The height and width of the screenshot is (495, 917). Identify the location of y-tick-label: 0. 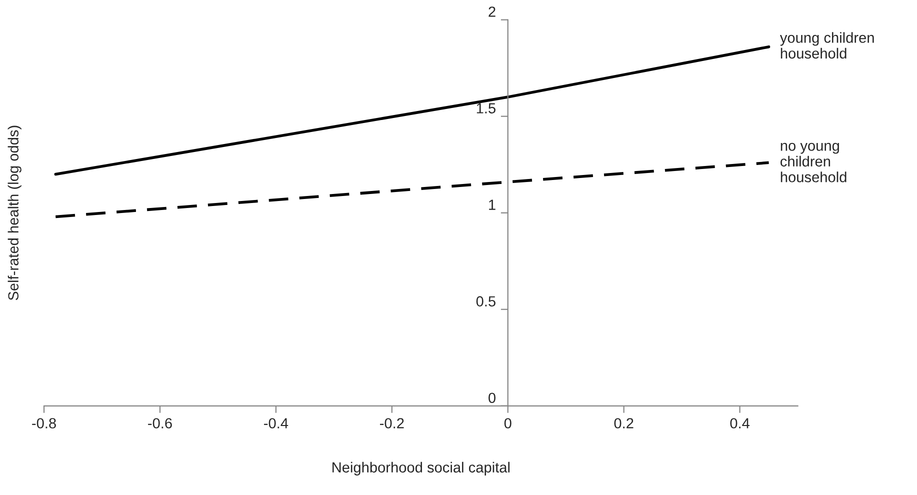
(492, 398).